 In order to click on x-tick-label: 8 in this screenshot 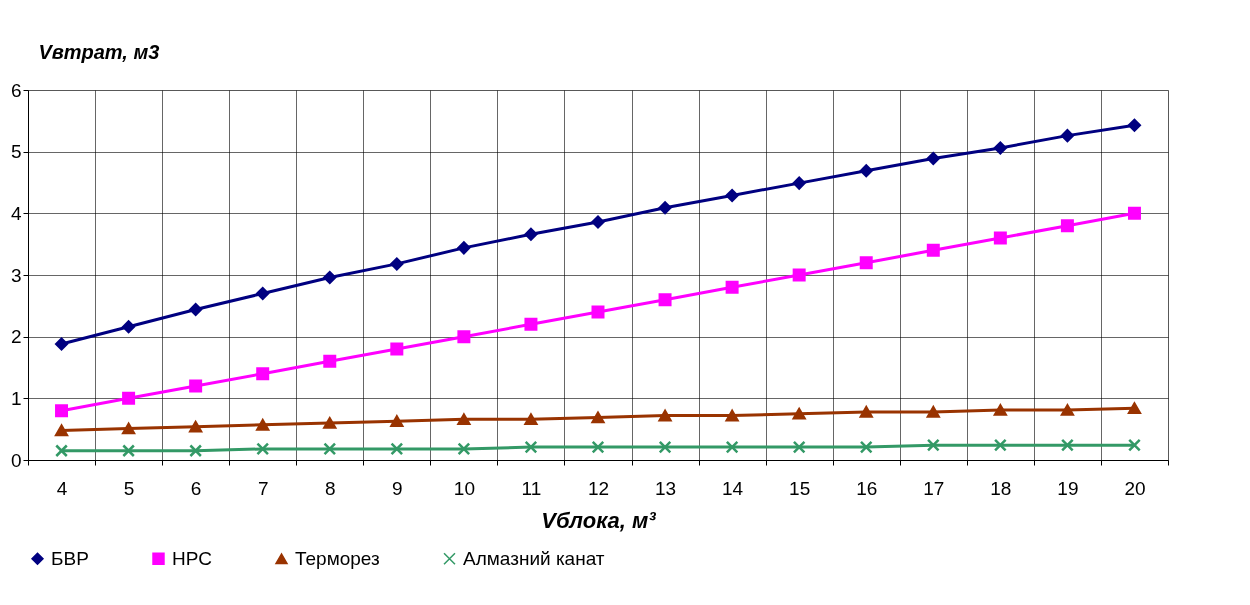, I will do `click(330, 488)`.